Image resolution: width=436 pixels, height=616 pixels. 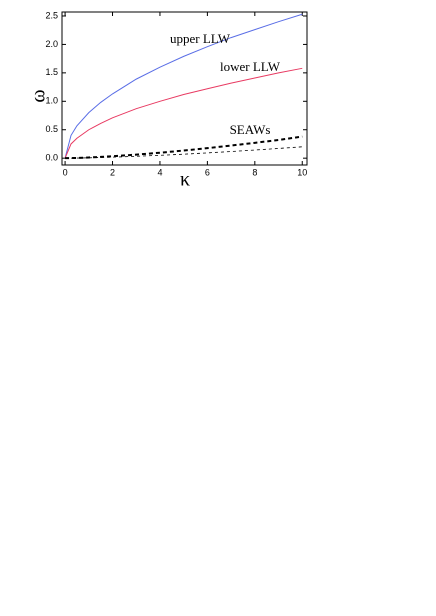 What do you see at coordinates (51, 129) in the screenshot?
I see `y-tick-label: 0.5` at bounding box center [51, 129].